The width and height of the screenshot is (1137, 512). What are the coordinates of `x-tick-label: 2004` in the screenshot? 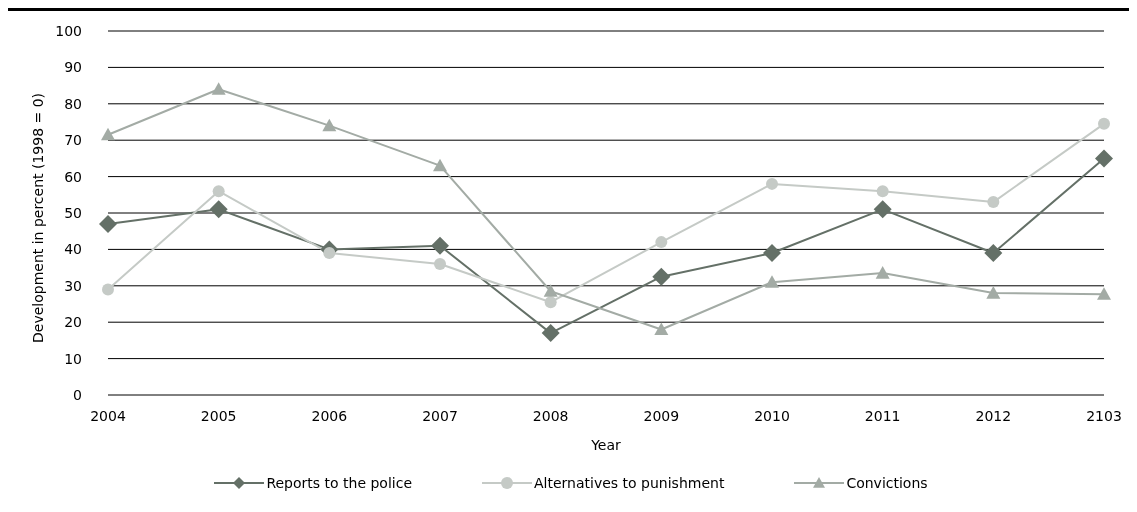 It's located at (108, 415).